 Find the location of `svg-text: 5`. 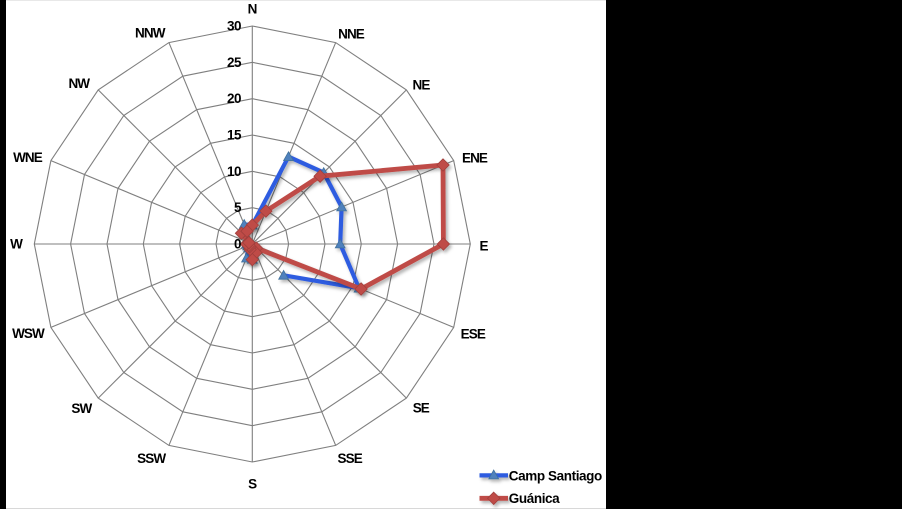

svg-text: 5 is located at coordinates (238, 207).